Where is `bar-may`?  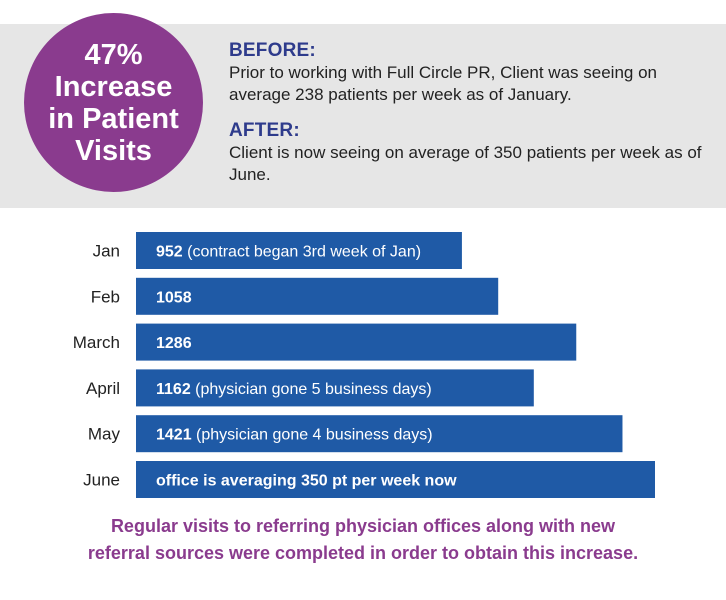 bar-may is located at coordinates (379, 434).